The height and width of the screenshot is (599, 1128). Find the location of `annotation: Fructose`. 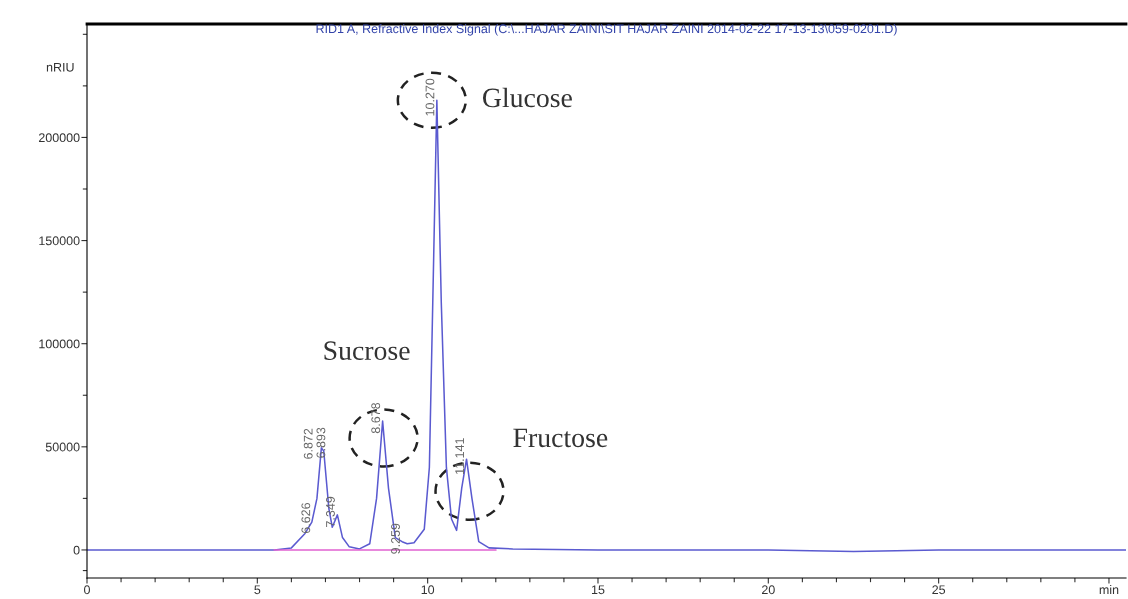

annotation: Fructose is located at coordinates (560, 438).